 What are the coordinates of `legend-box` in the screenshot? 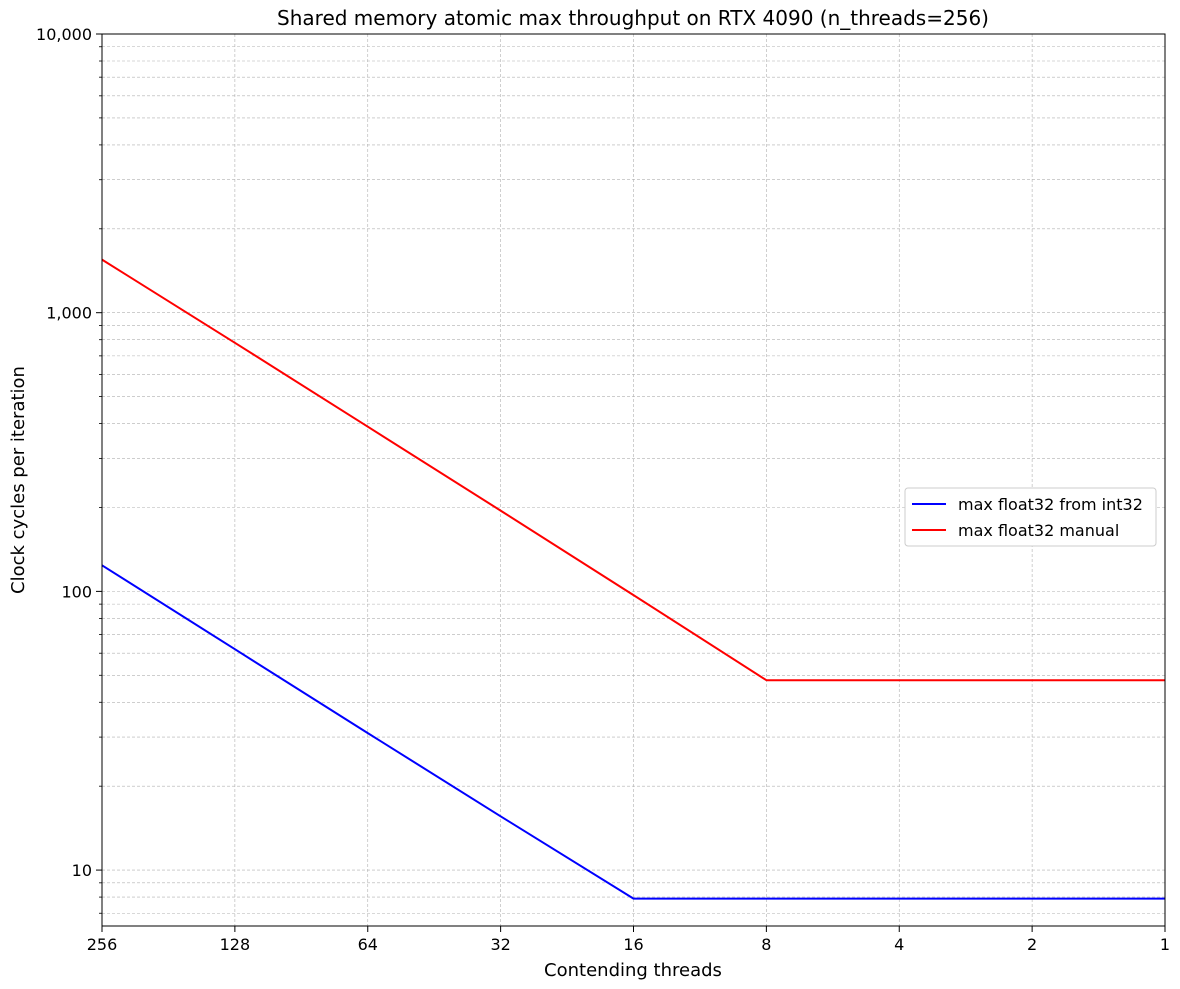 It's located at (1030, 517).